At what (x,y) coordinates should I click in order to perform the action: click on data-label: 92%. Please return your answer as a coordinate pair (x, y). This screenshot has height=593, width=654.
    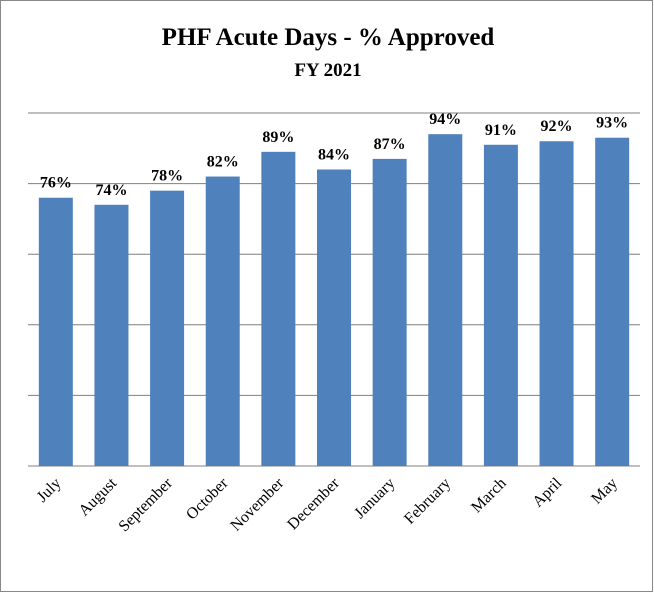
    Looking at the image, I should click on (557, 126).